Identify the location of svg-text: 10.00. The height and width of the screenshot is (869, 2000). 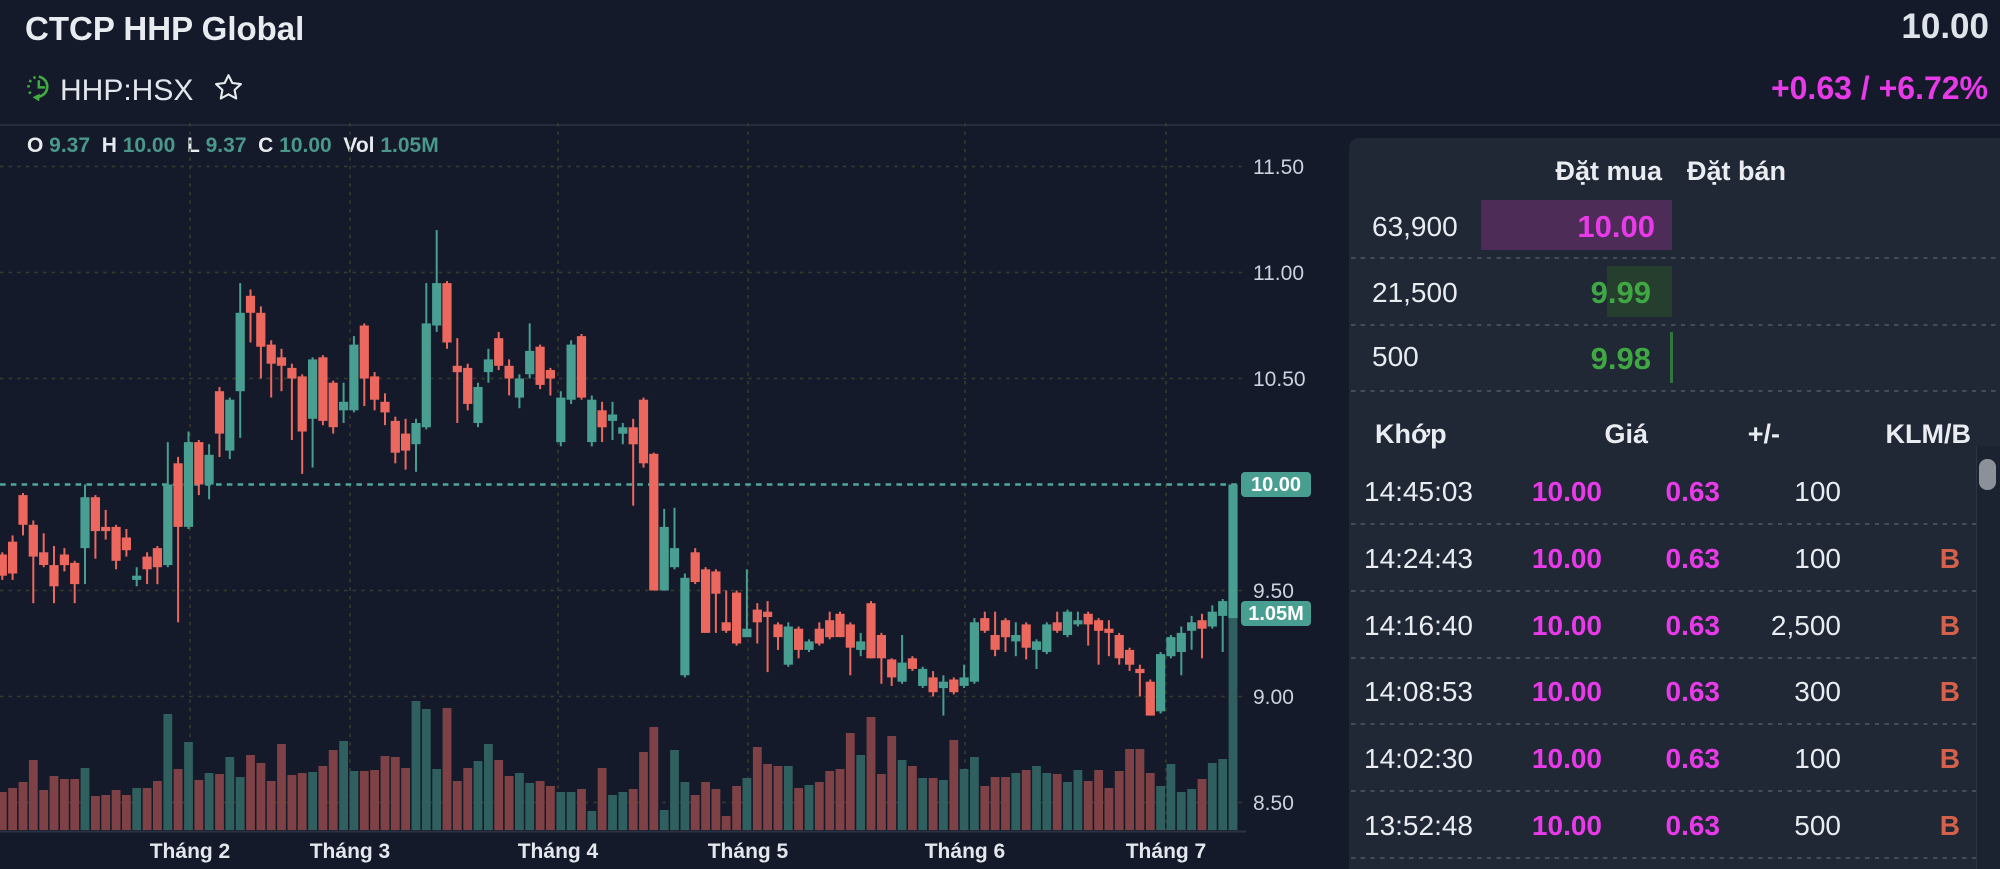
(1276, 485).